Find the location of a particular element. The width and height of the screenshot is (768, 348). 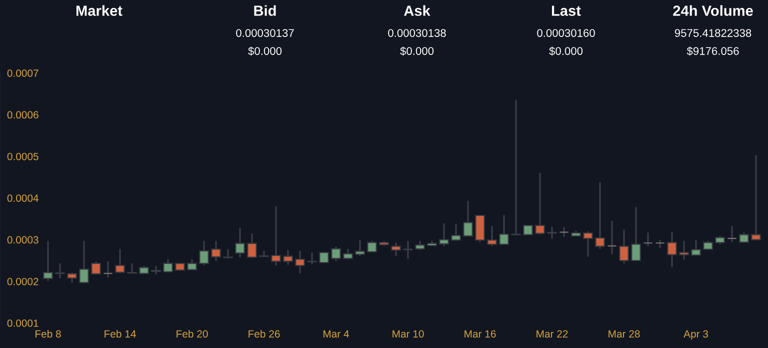

text: Bid is located at coordinates (265, 10).